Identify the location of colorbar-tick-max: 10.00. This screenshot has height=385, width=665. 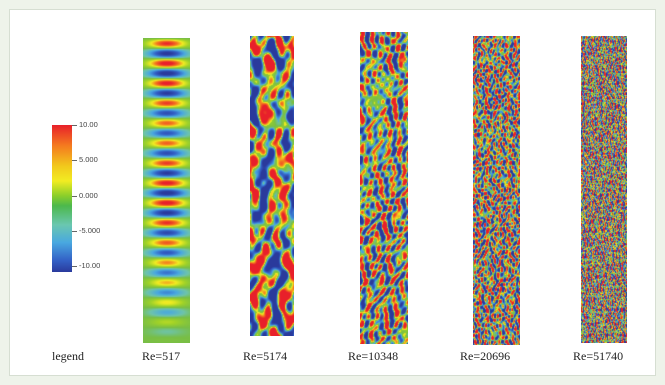
(85, 124).